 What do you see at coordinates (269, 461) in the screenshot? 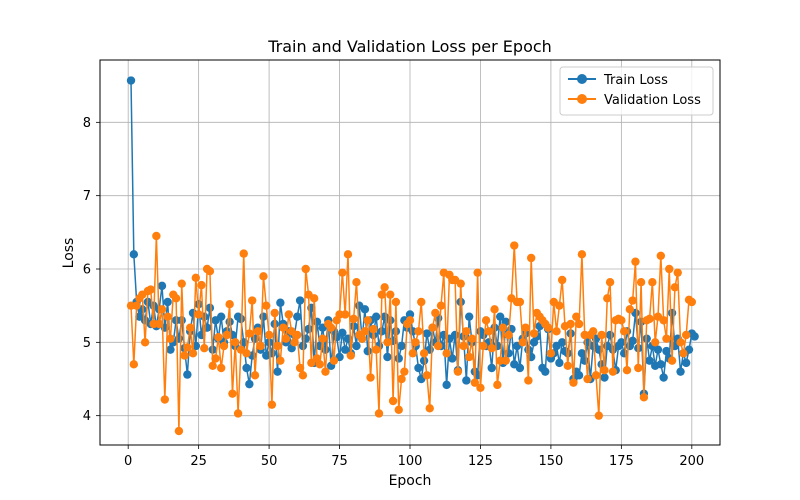
I see `x-tick-label: 50` at bounding box center [269, 461].